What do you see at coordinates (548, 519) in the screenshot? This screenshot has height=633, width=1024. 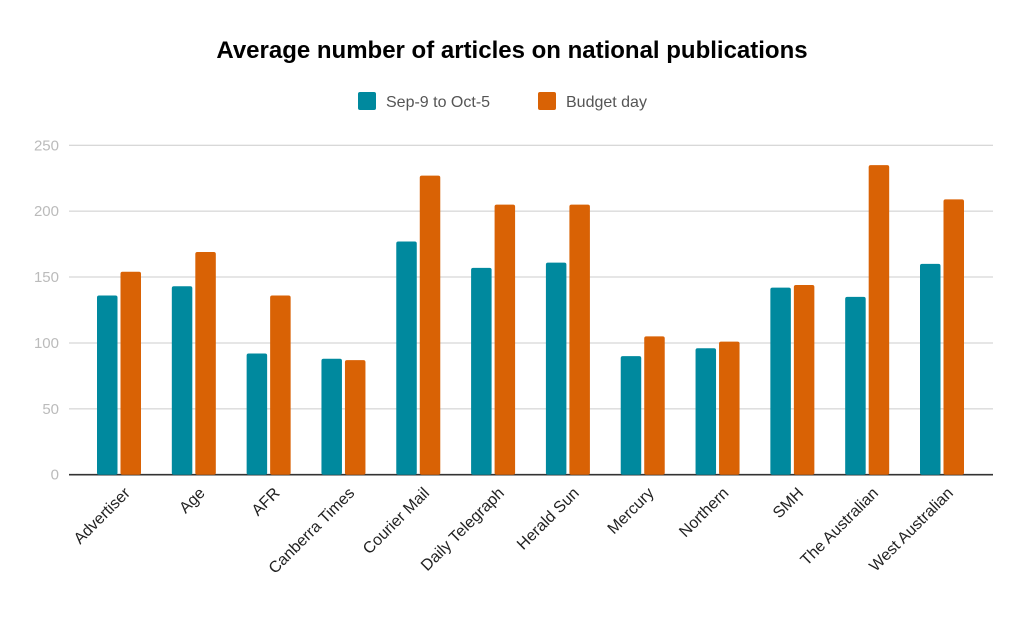 I see `x-tick-label: Herald Sun` at bounding box center [548, 519].